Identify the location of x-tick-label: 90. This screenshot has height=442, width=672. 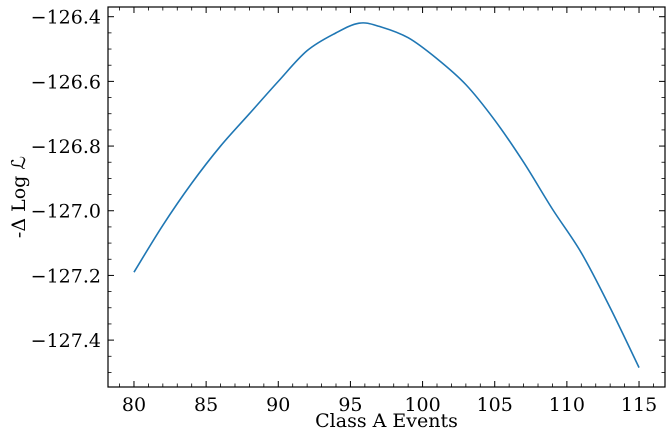
(278, 405).